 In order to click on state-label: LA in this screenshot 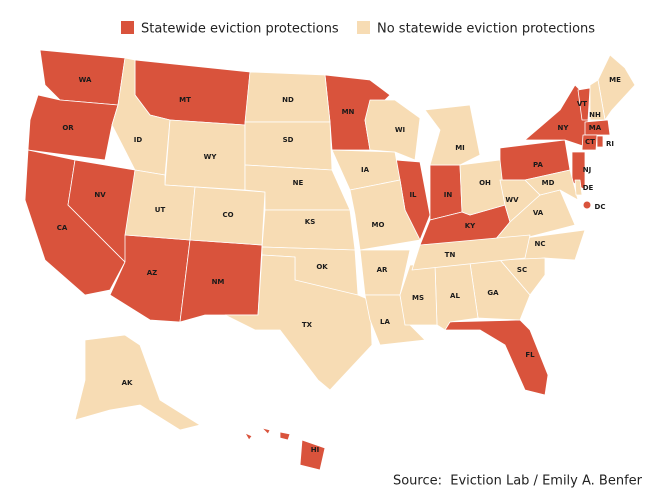, I will do `click(385, 322)`.